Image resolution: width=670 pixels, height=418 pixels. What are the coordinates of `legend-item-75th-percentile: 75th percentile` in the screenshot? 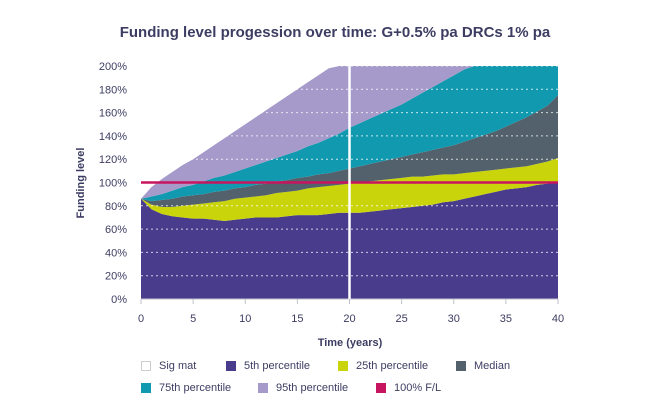 It's located at (186, 388).